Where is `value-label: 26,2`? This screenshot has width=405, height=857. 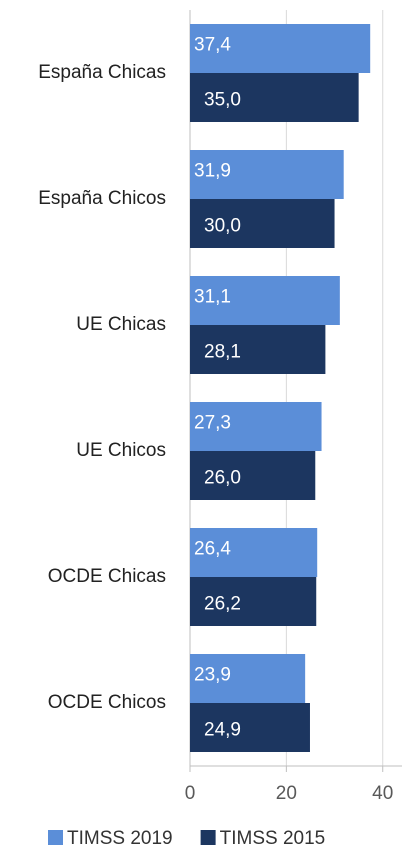
value-label: 26,2 is located at coordinates (222, 604).